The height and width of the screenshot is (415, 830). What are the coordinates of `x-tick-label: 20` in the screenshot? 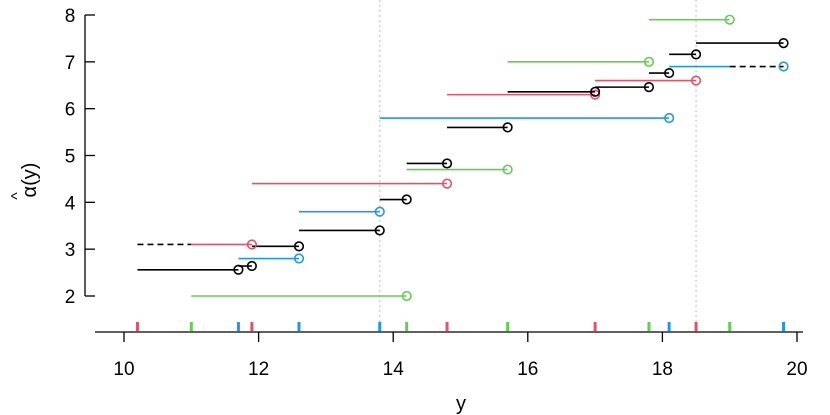 It's located at (796, 369).